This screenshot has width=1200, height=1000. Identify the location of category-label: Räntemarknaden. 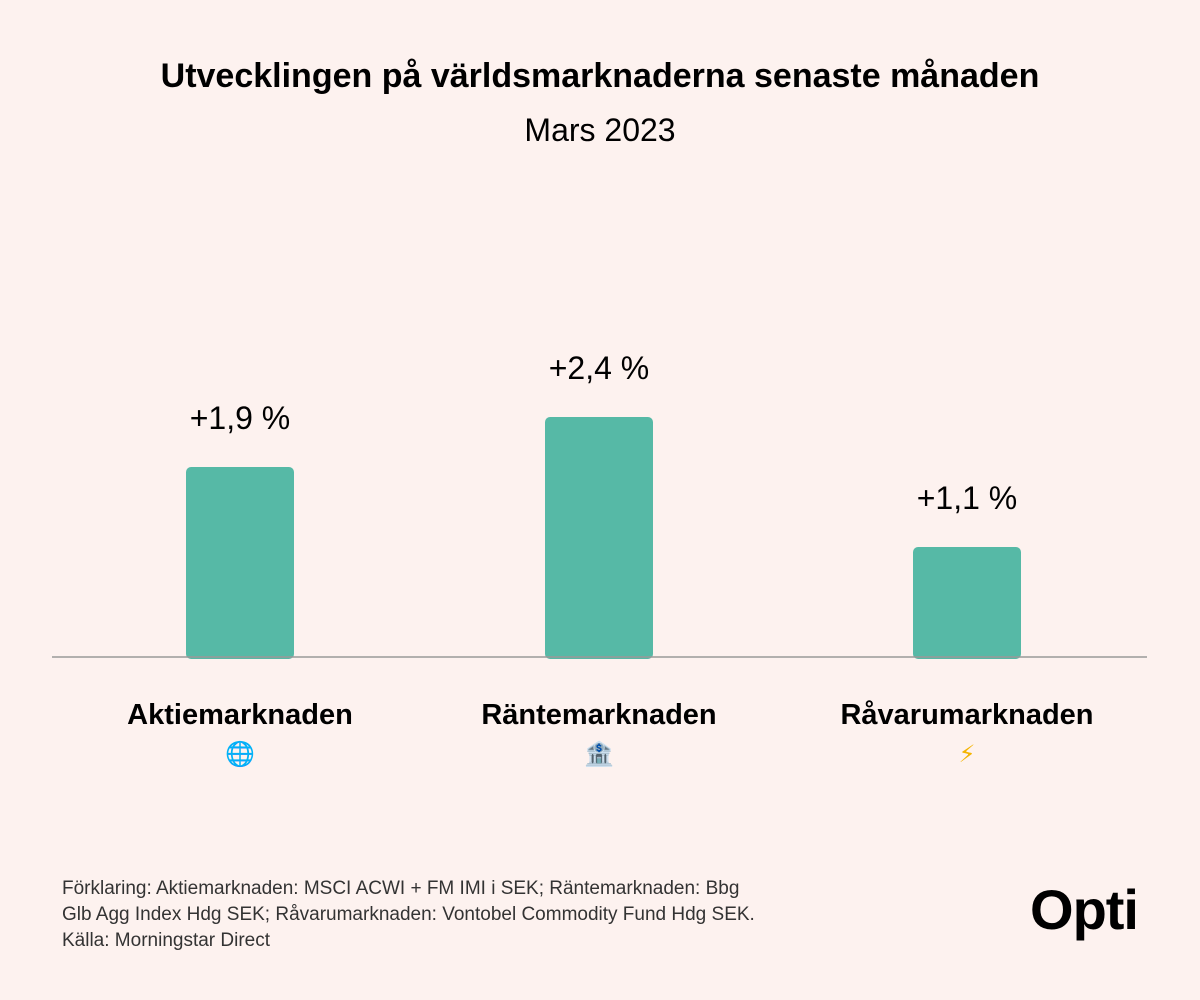
(598, 715).